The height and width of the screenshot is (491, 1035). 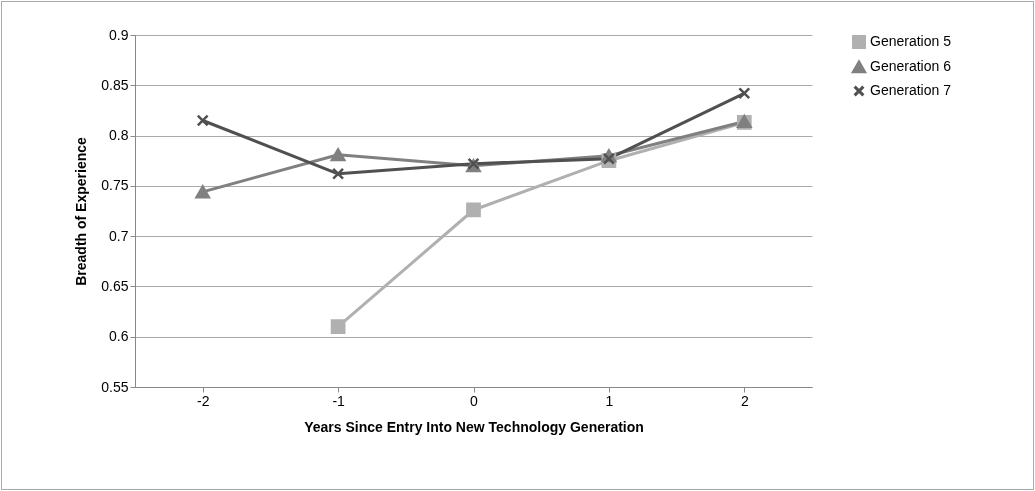 What do you see at coordinates (474, 426) in the screenshot?
I see `x-axis-title: Years Since Entry Into New Technology Generation` at bounding box center [474, 426].